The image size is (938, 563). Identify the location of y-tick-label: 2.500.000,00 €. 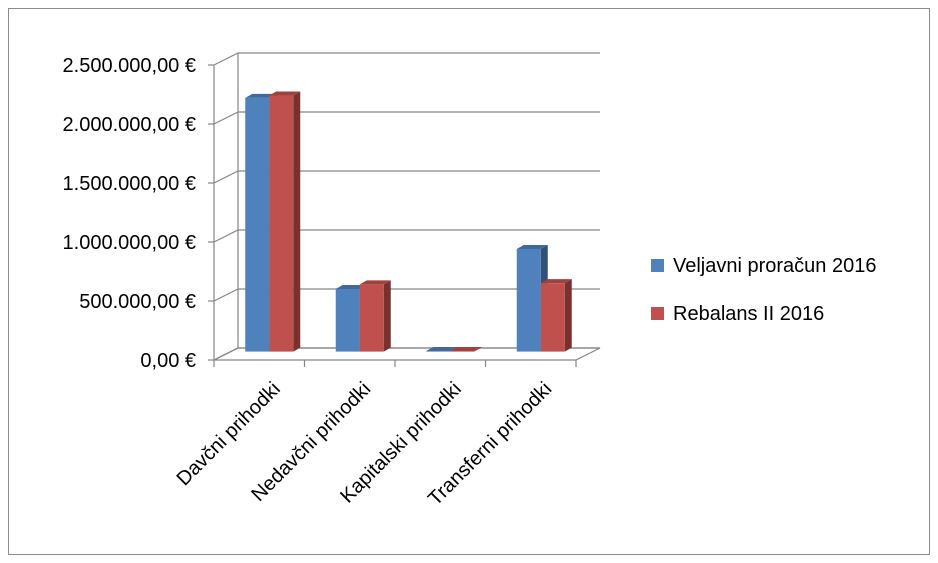
(129, 66).